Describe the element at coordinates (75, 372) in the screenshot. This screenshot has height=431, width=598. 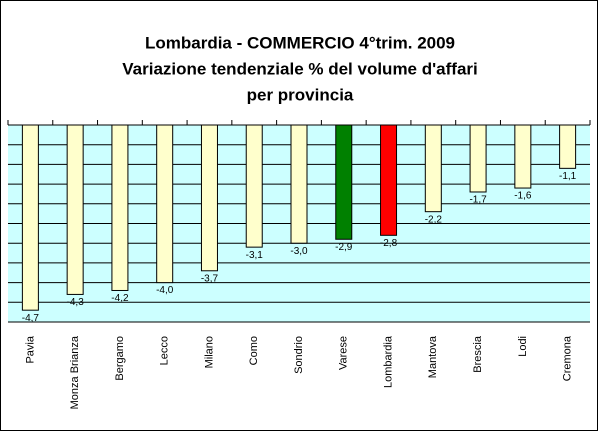
I see `x-tick-label: Monza Brianza` at that location.